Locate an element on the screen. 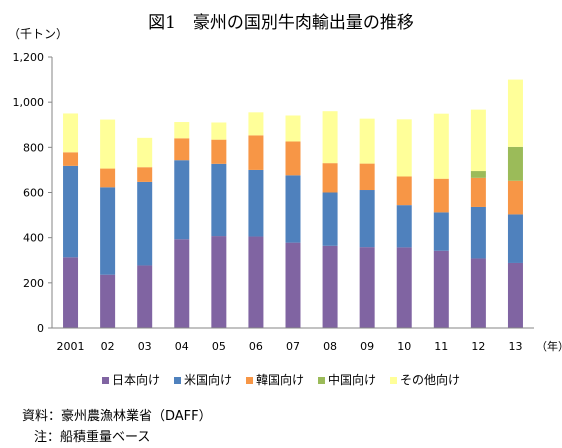 The height and width of the screenshot is (448, 562). legend-item: 米国向け is located at coordinates (202, 379).